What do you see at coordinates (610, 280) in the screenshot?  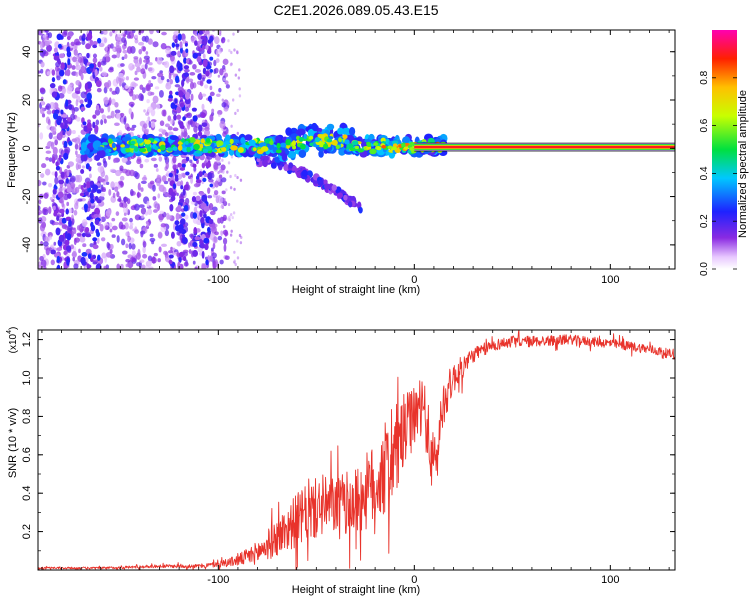 I see `x-tick-label: 100` at bounding box center [610, 280].